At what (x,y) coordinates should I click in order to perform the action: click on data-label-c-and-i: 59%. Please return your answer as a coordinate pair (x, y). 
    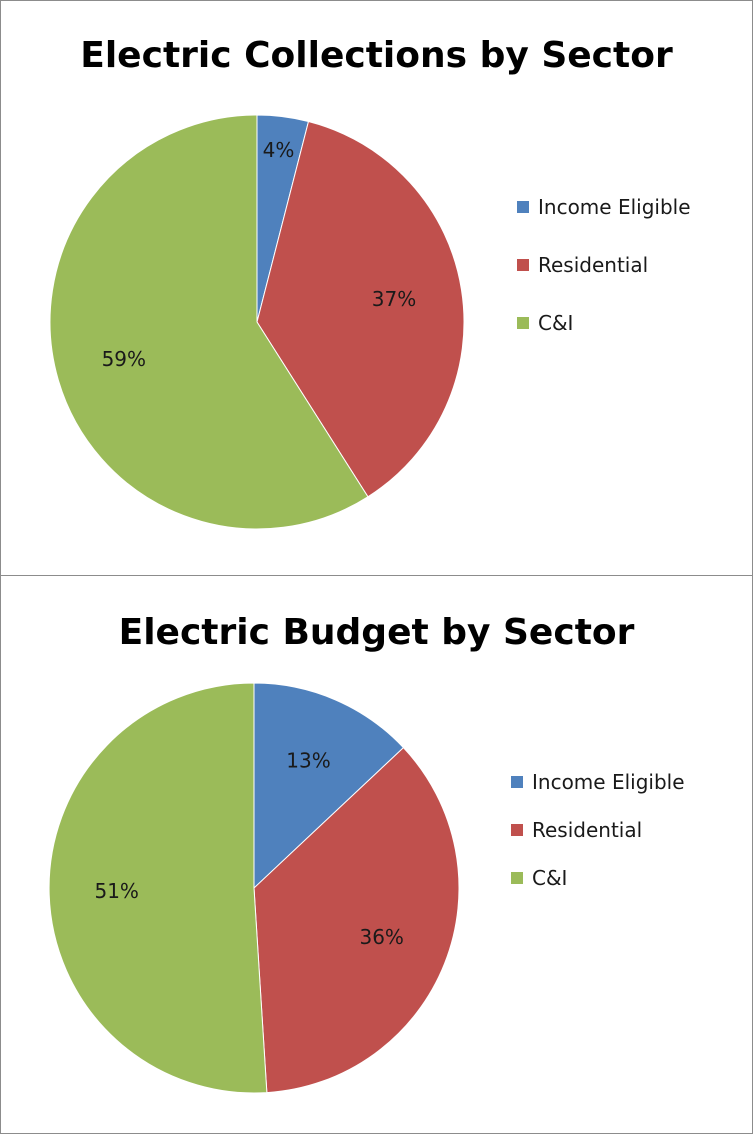
    Looking at the image, I should click on (124, 359).